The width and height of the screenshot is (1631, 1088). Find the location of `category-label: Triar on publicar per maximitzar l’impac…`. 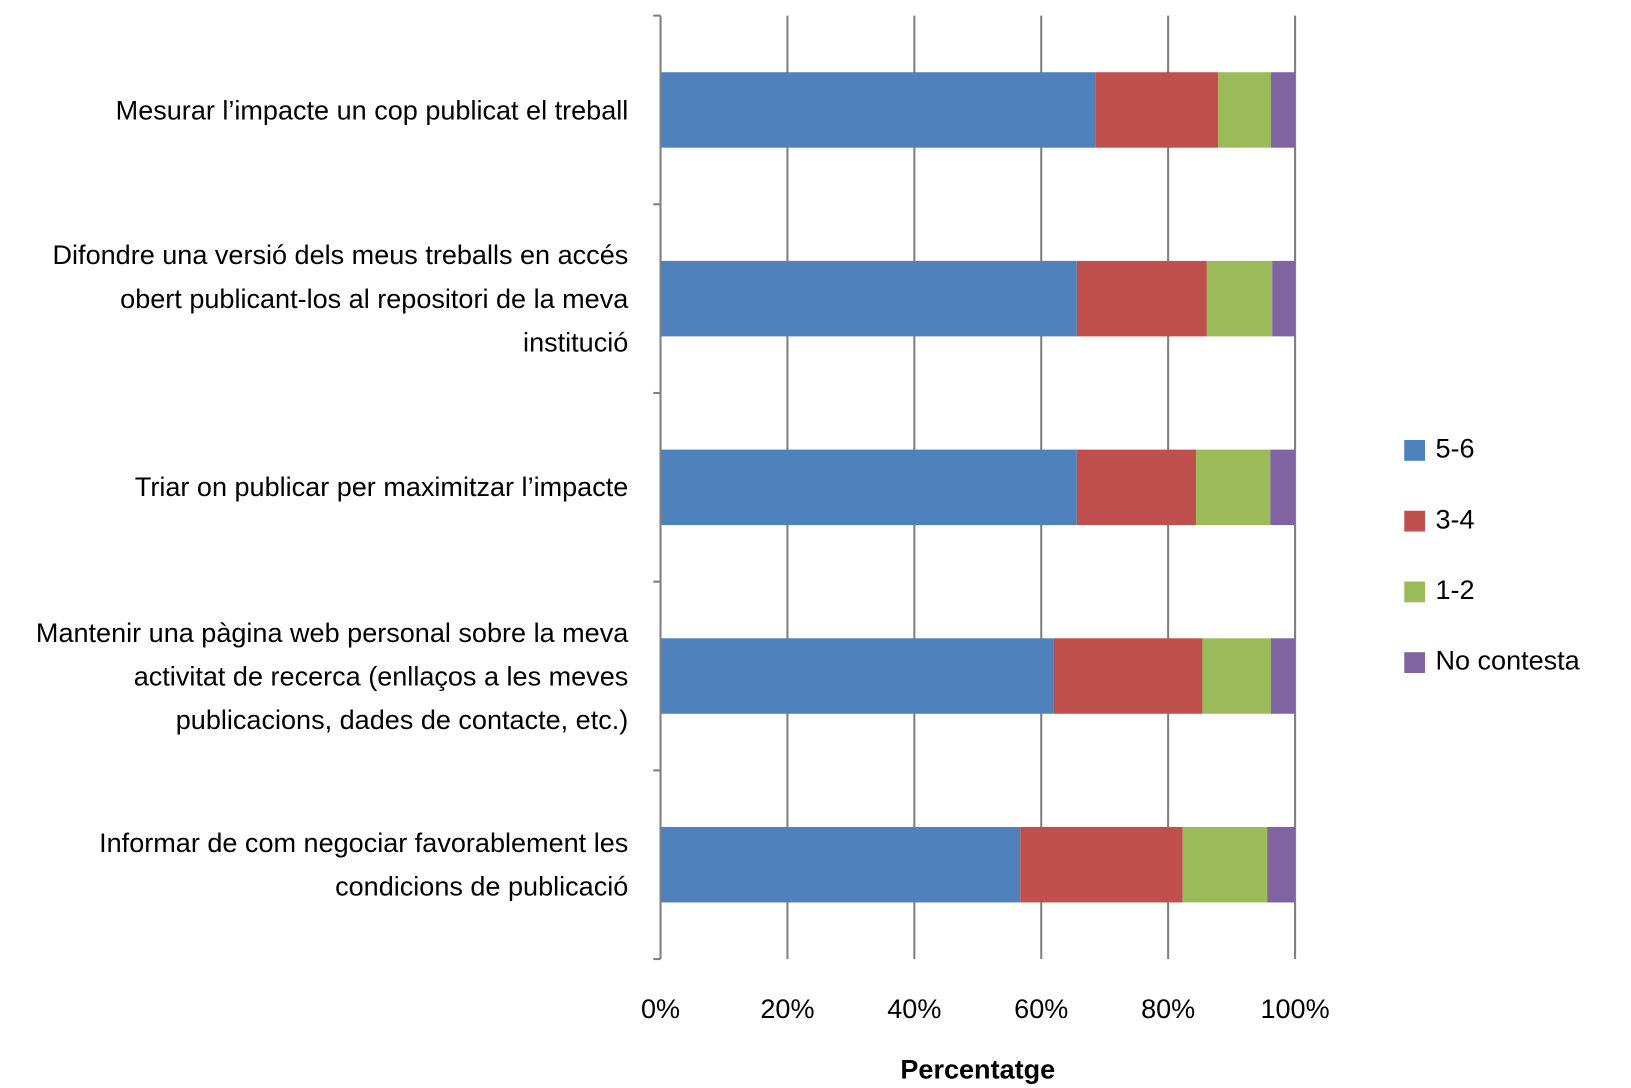

category-label: Triar on publicar per maximitzar l’impac… is located at coordinates (319, 487).